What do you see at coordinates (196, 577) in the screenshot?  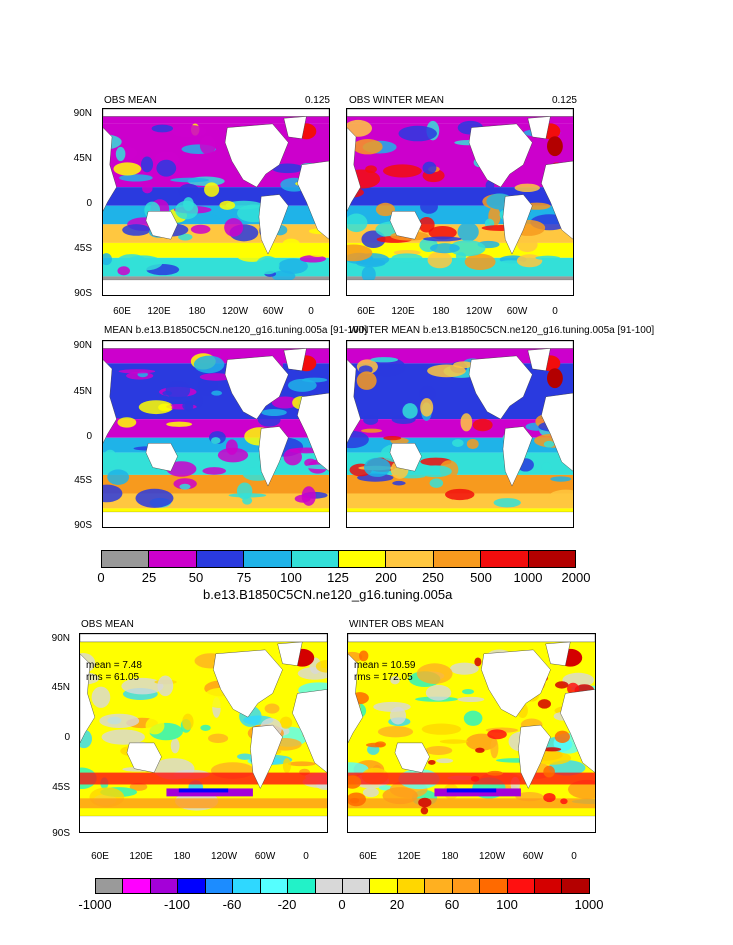 I see `colorbar-1-label: 50` at bounding box center [196, 577].